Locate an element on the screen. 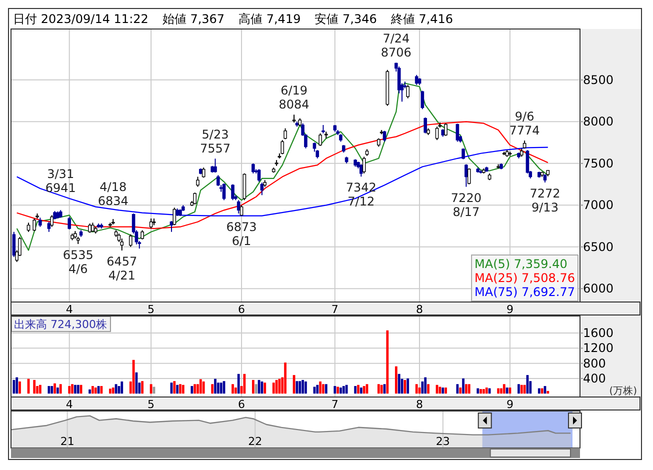 The width and height of the screenshot is (653, 470). annotation: 7342 7/12 is located at coordinates (361, 194).